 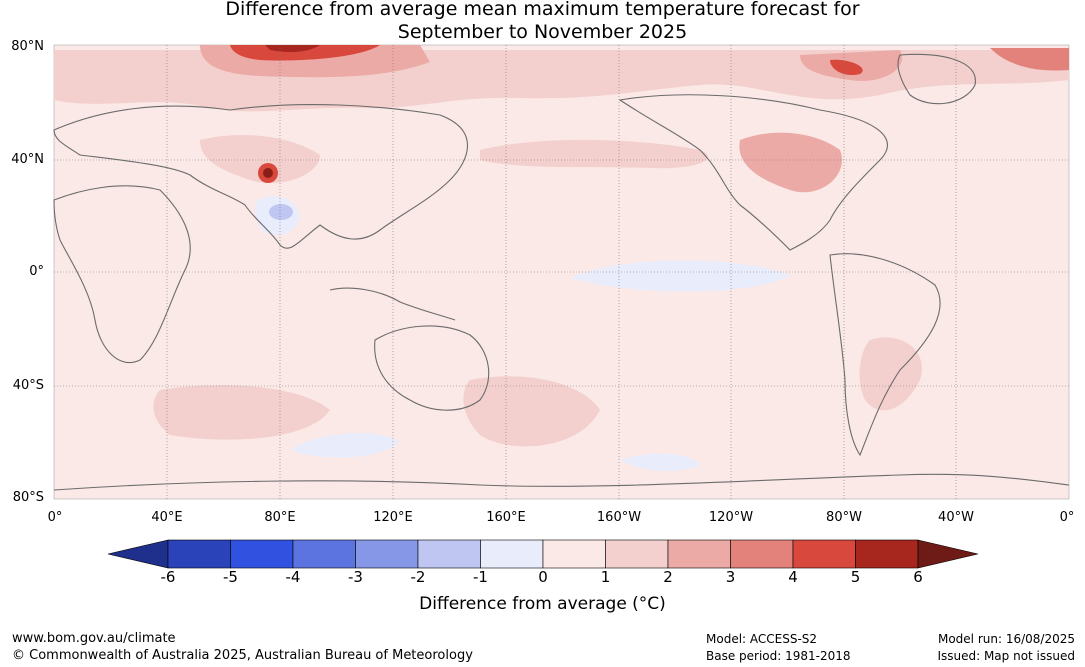 What do you see at coordinates (594, 154) in the screenshot?
I see `north-pacific-warm` at bounding box center [594, 154].